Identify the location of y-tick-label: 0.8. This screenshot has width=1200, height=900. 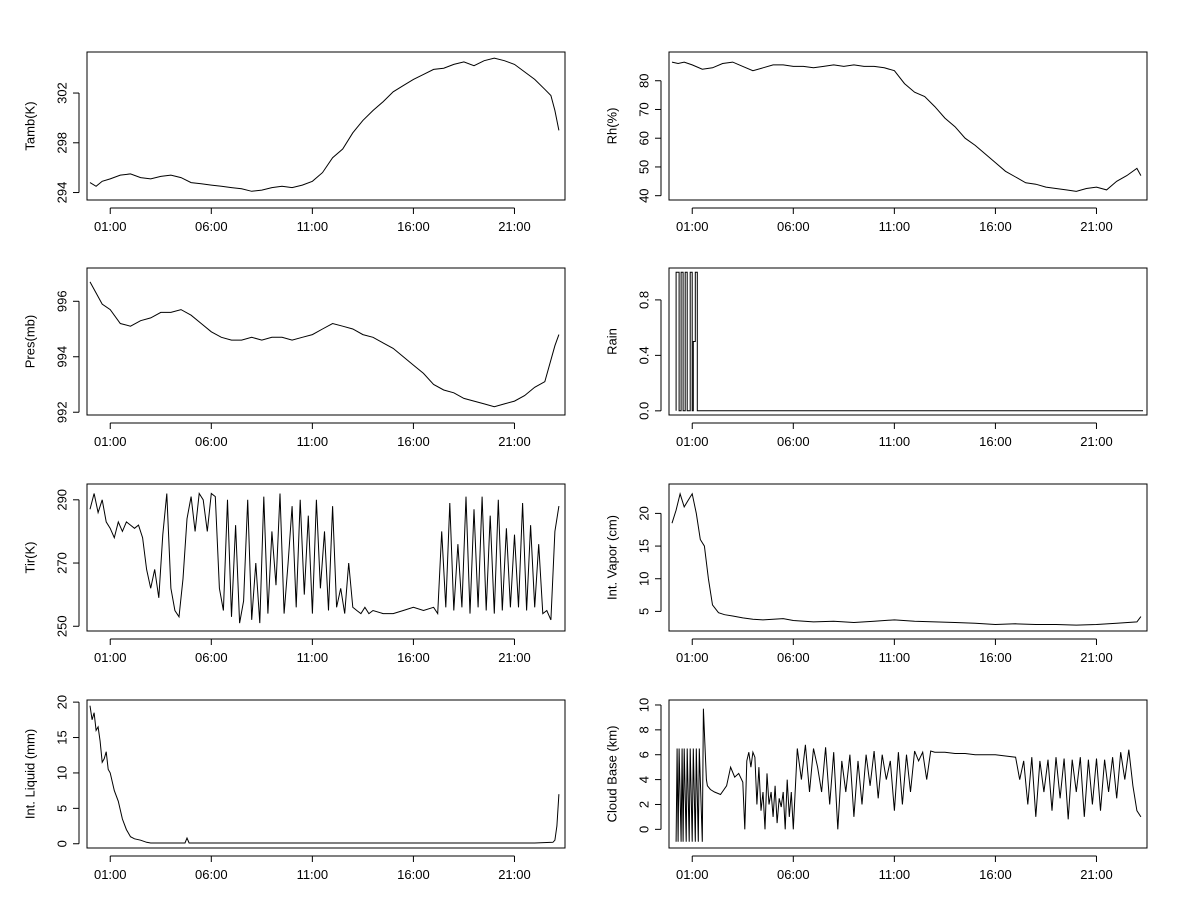
(644, 300).